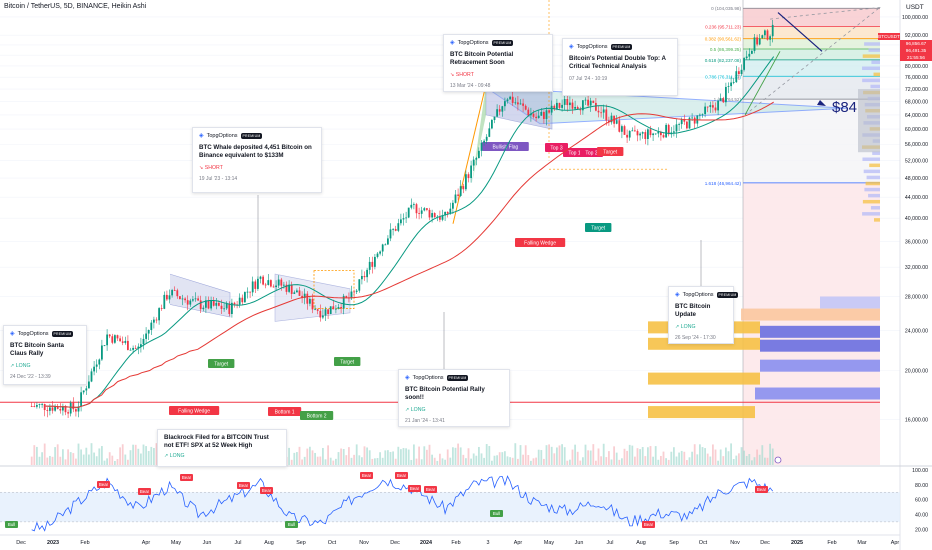  Describe the element at coordinates (53, 543) in the screenshot. I see `time-tick-label: 2023` at that location.